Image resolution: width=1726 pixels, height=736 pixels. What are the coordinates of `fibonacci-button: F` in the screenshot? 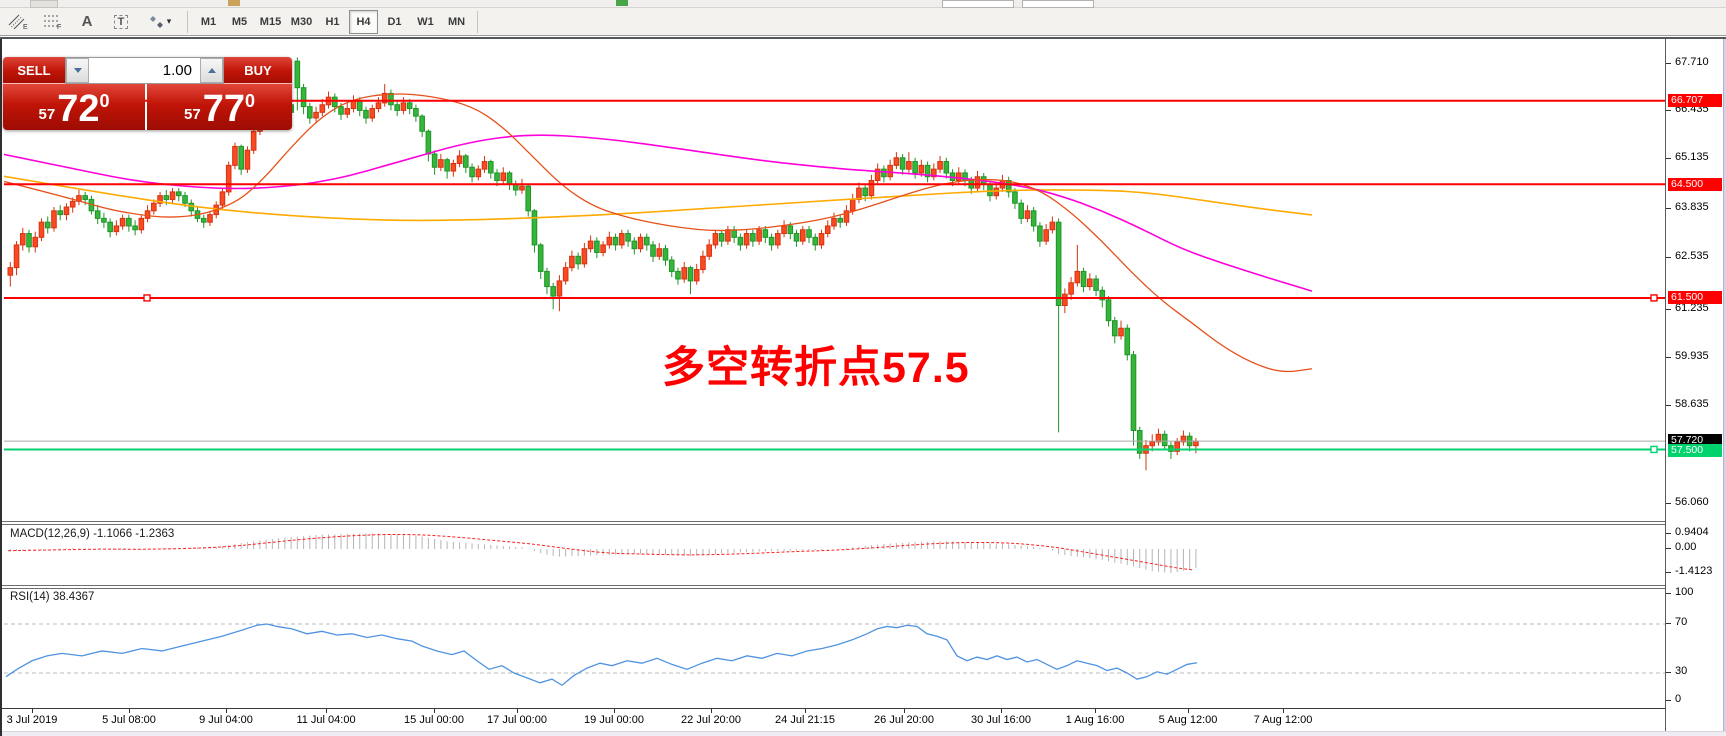 It's located at (53, 22).